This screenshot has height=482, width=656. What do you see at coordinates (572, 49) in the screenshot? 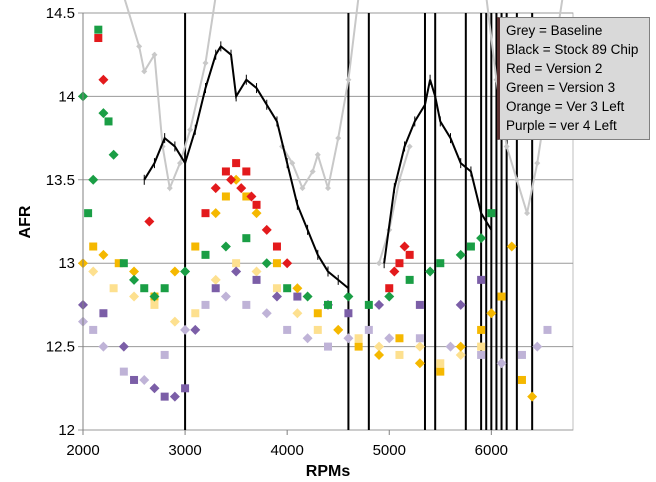
I see `legend-entry: Black = Stock 89 Chip` at bounding box center [572, 49].